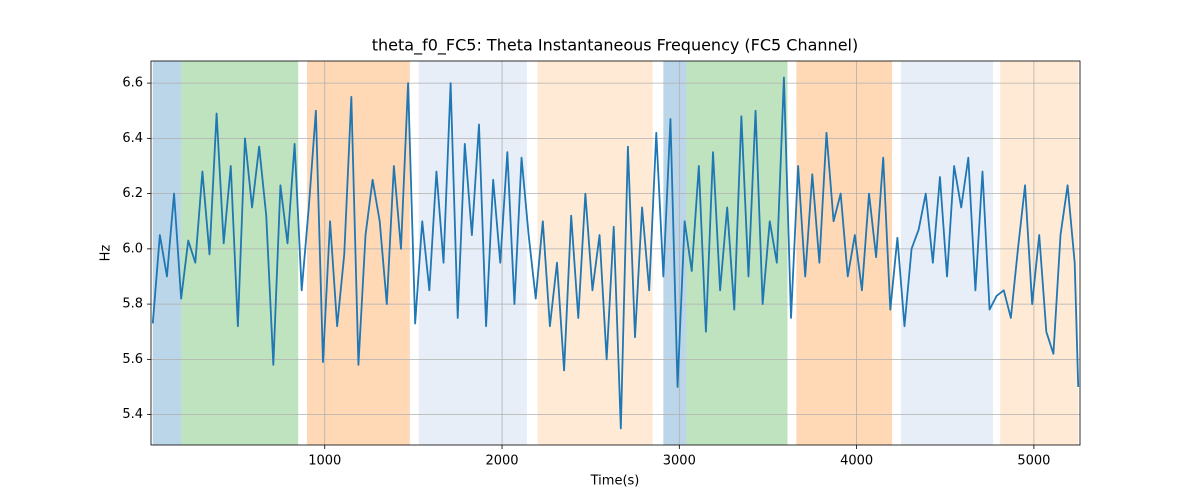  Describe the element at coordinates (615, 481) in the screenshot. I see `x-axis-label: Time(s)` at that location.